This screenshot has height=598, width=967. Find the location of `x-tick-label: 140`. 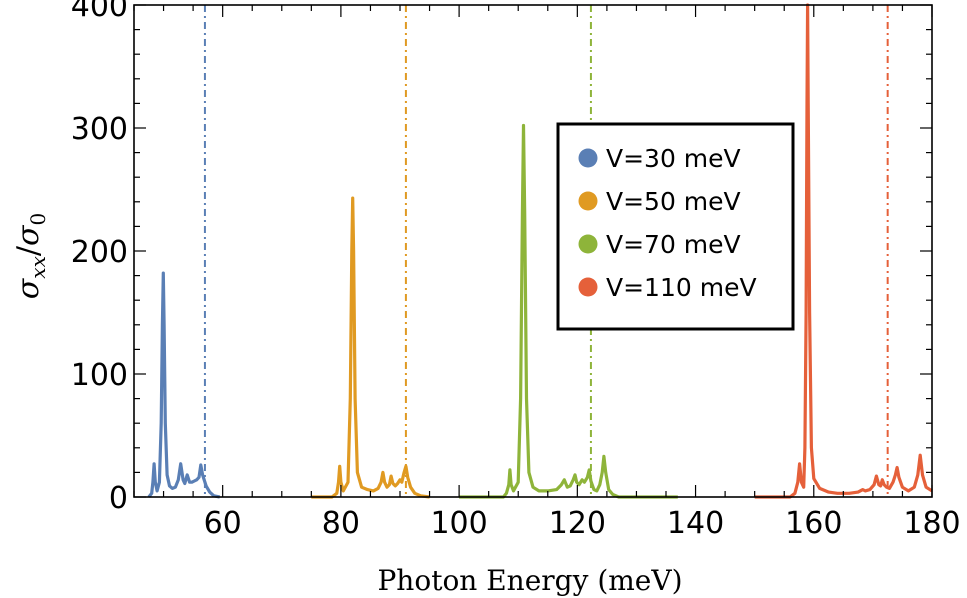

x-tick-label: 140 is located at coordinates (695, 523).